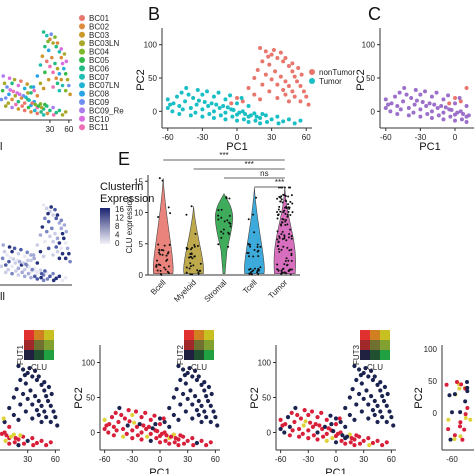 This screenshot has width=474, height=474. What do you see at coordinates (163, 226) in the screenshot?
I see `violin-bcell` at bounding box center [163, 226].